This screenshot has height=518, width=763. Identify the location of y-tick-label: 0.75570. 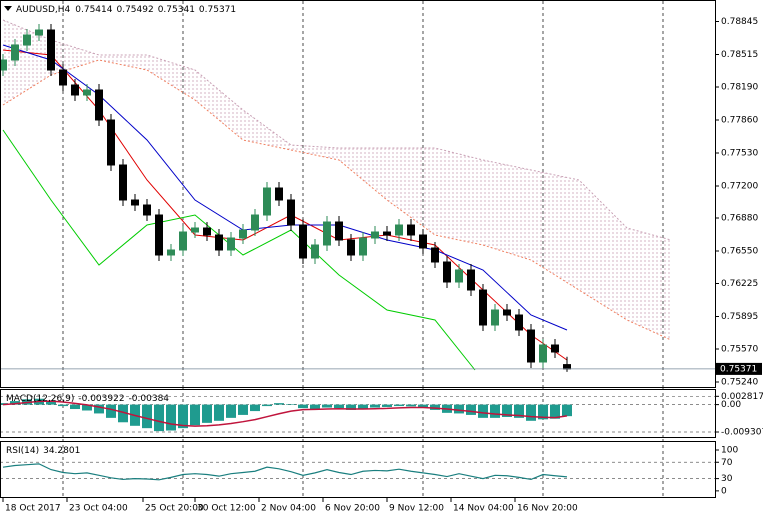
(739, 350).